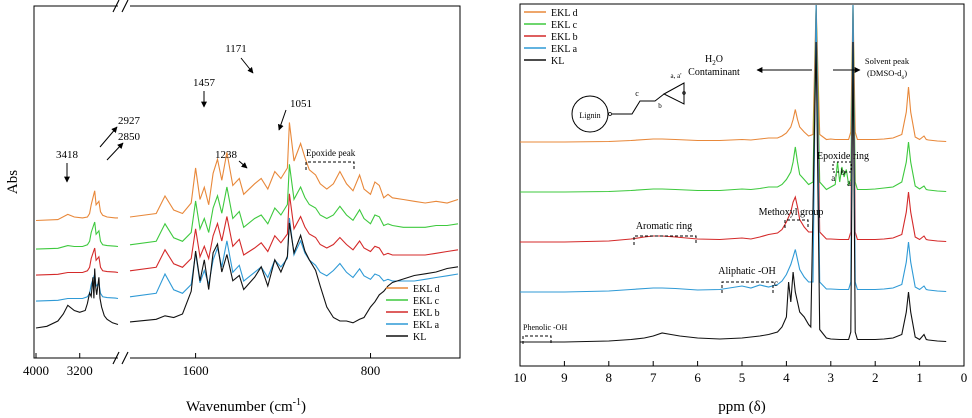 This screenshot has width=972, height=418. I want to click on ftir-legend-label: KL, so click(419, 337).